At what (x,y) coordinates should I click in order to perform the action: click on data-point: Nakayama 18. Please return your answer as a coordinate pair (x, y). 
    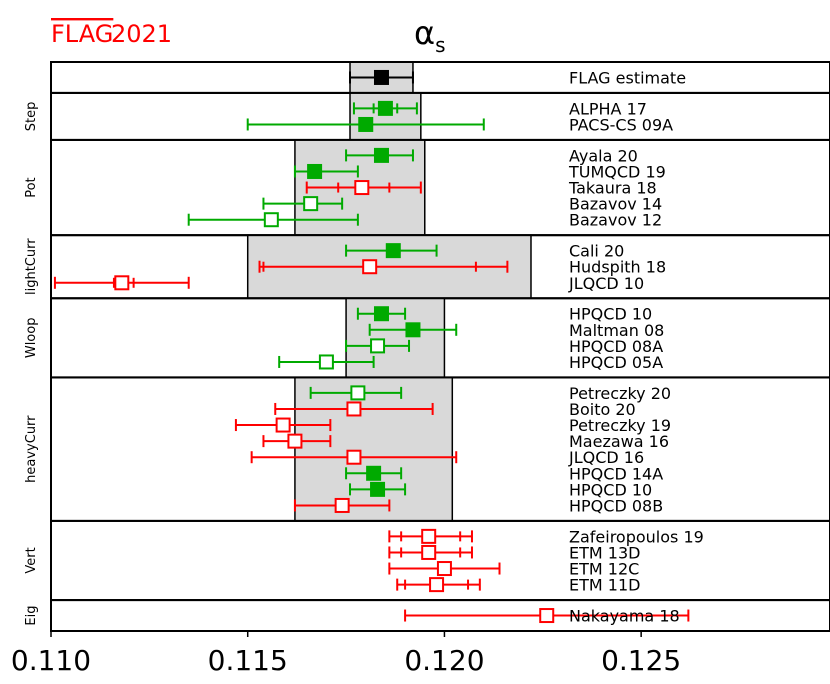
    Looking at the image, I should click on (547, 616).